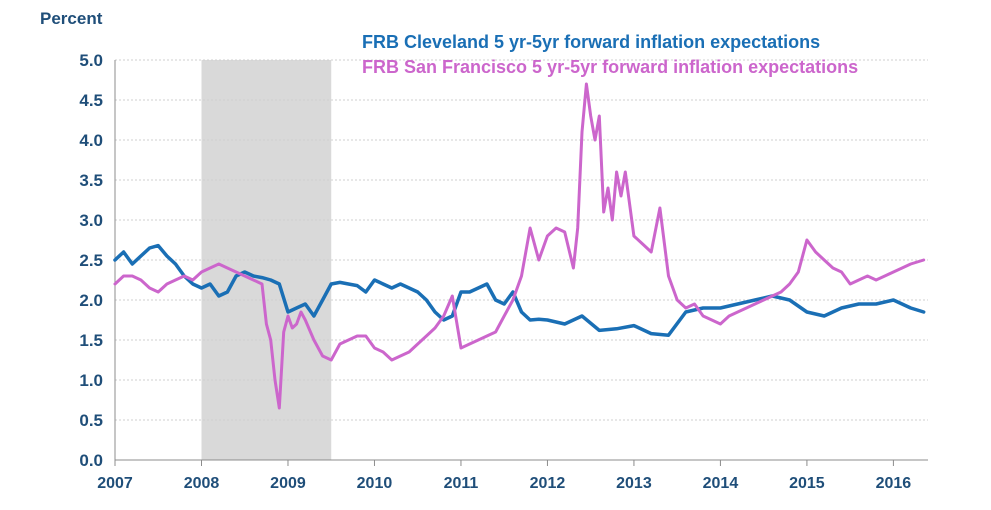  What do you see at coordinates (91, 180) in the screenshot?
I see `y-tick-label: 3.5` at bounding box center [91, 180].